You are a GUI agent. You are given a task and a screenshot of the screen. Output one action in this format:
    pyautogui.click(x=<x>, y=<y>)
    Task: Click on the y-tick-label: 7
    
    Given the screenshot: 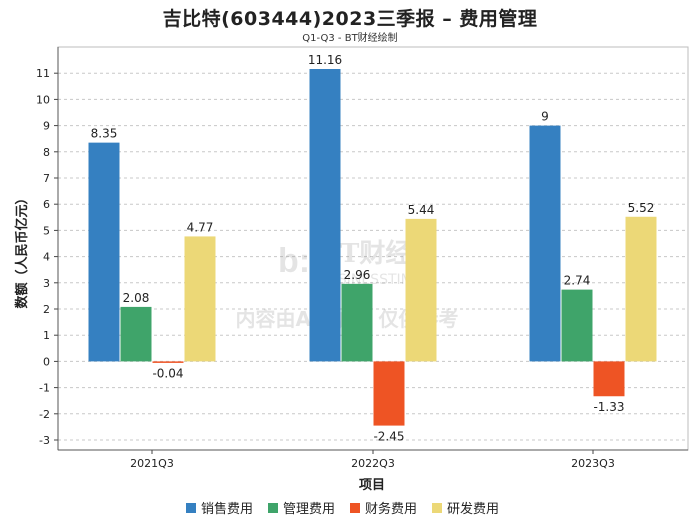 What is the action you would take?
    pyautogui.click(x=46, y=178)
    